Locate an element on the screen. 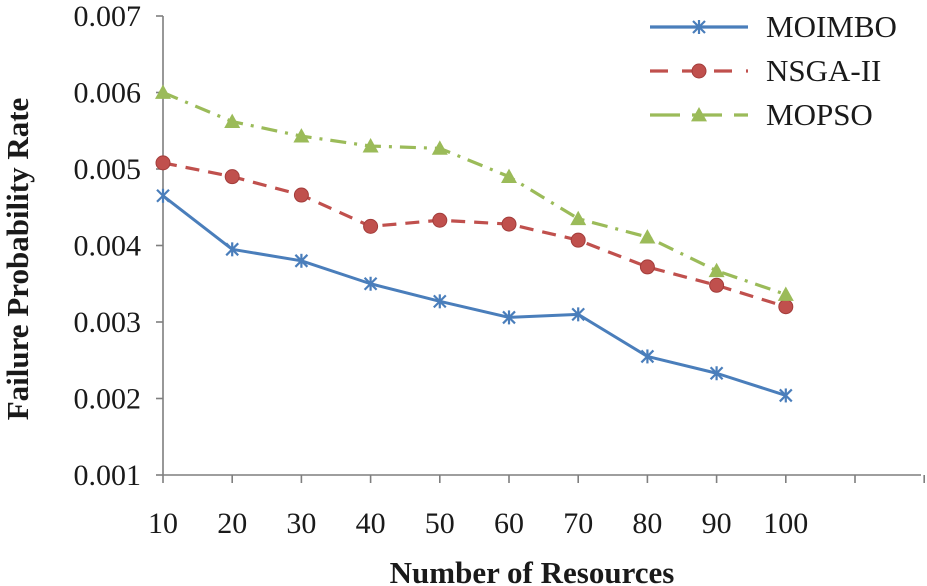 This screenshot has height=586, width=927. y-tick-label: 0.002 is located at coordinates (108, 399).